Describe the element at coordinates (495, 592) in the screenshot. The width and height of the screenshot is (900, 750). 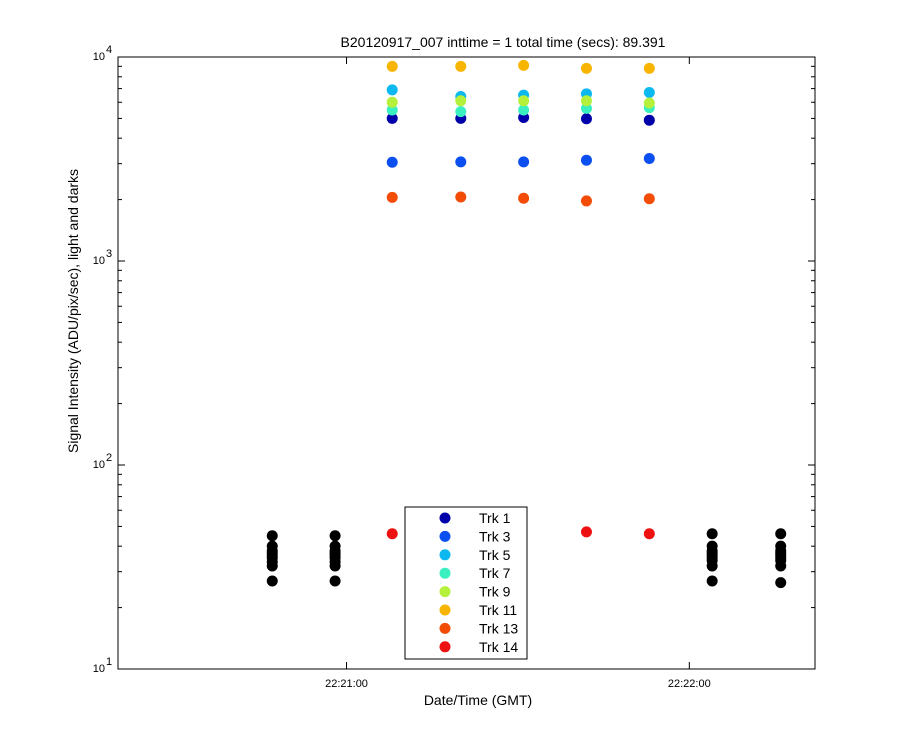
I see `legend-label: Trk 9` at that location.